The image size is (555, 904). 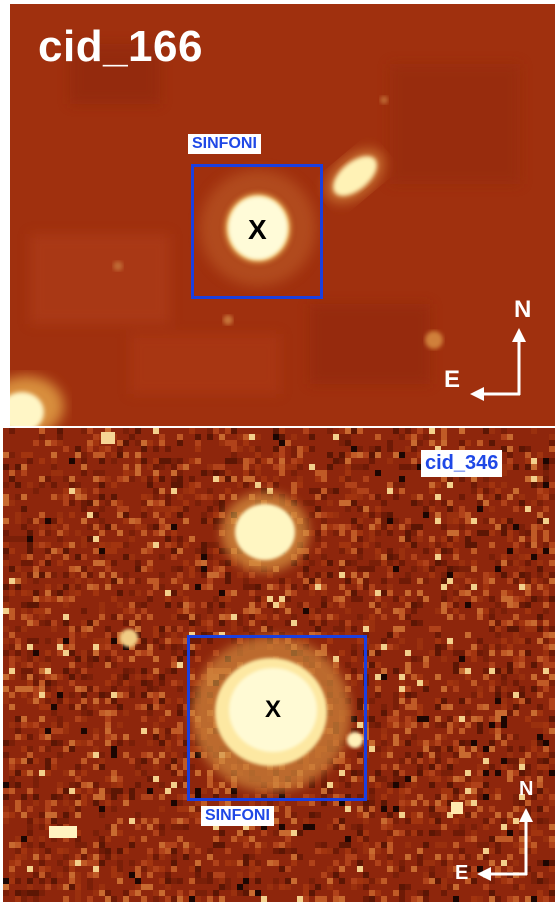 I want to click on neighbor-source-elongated, so click(x=355, y=176).